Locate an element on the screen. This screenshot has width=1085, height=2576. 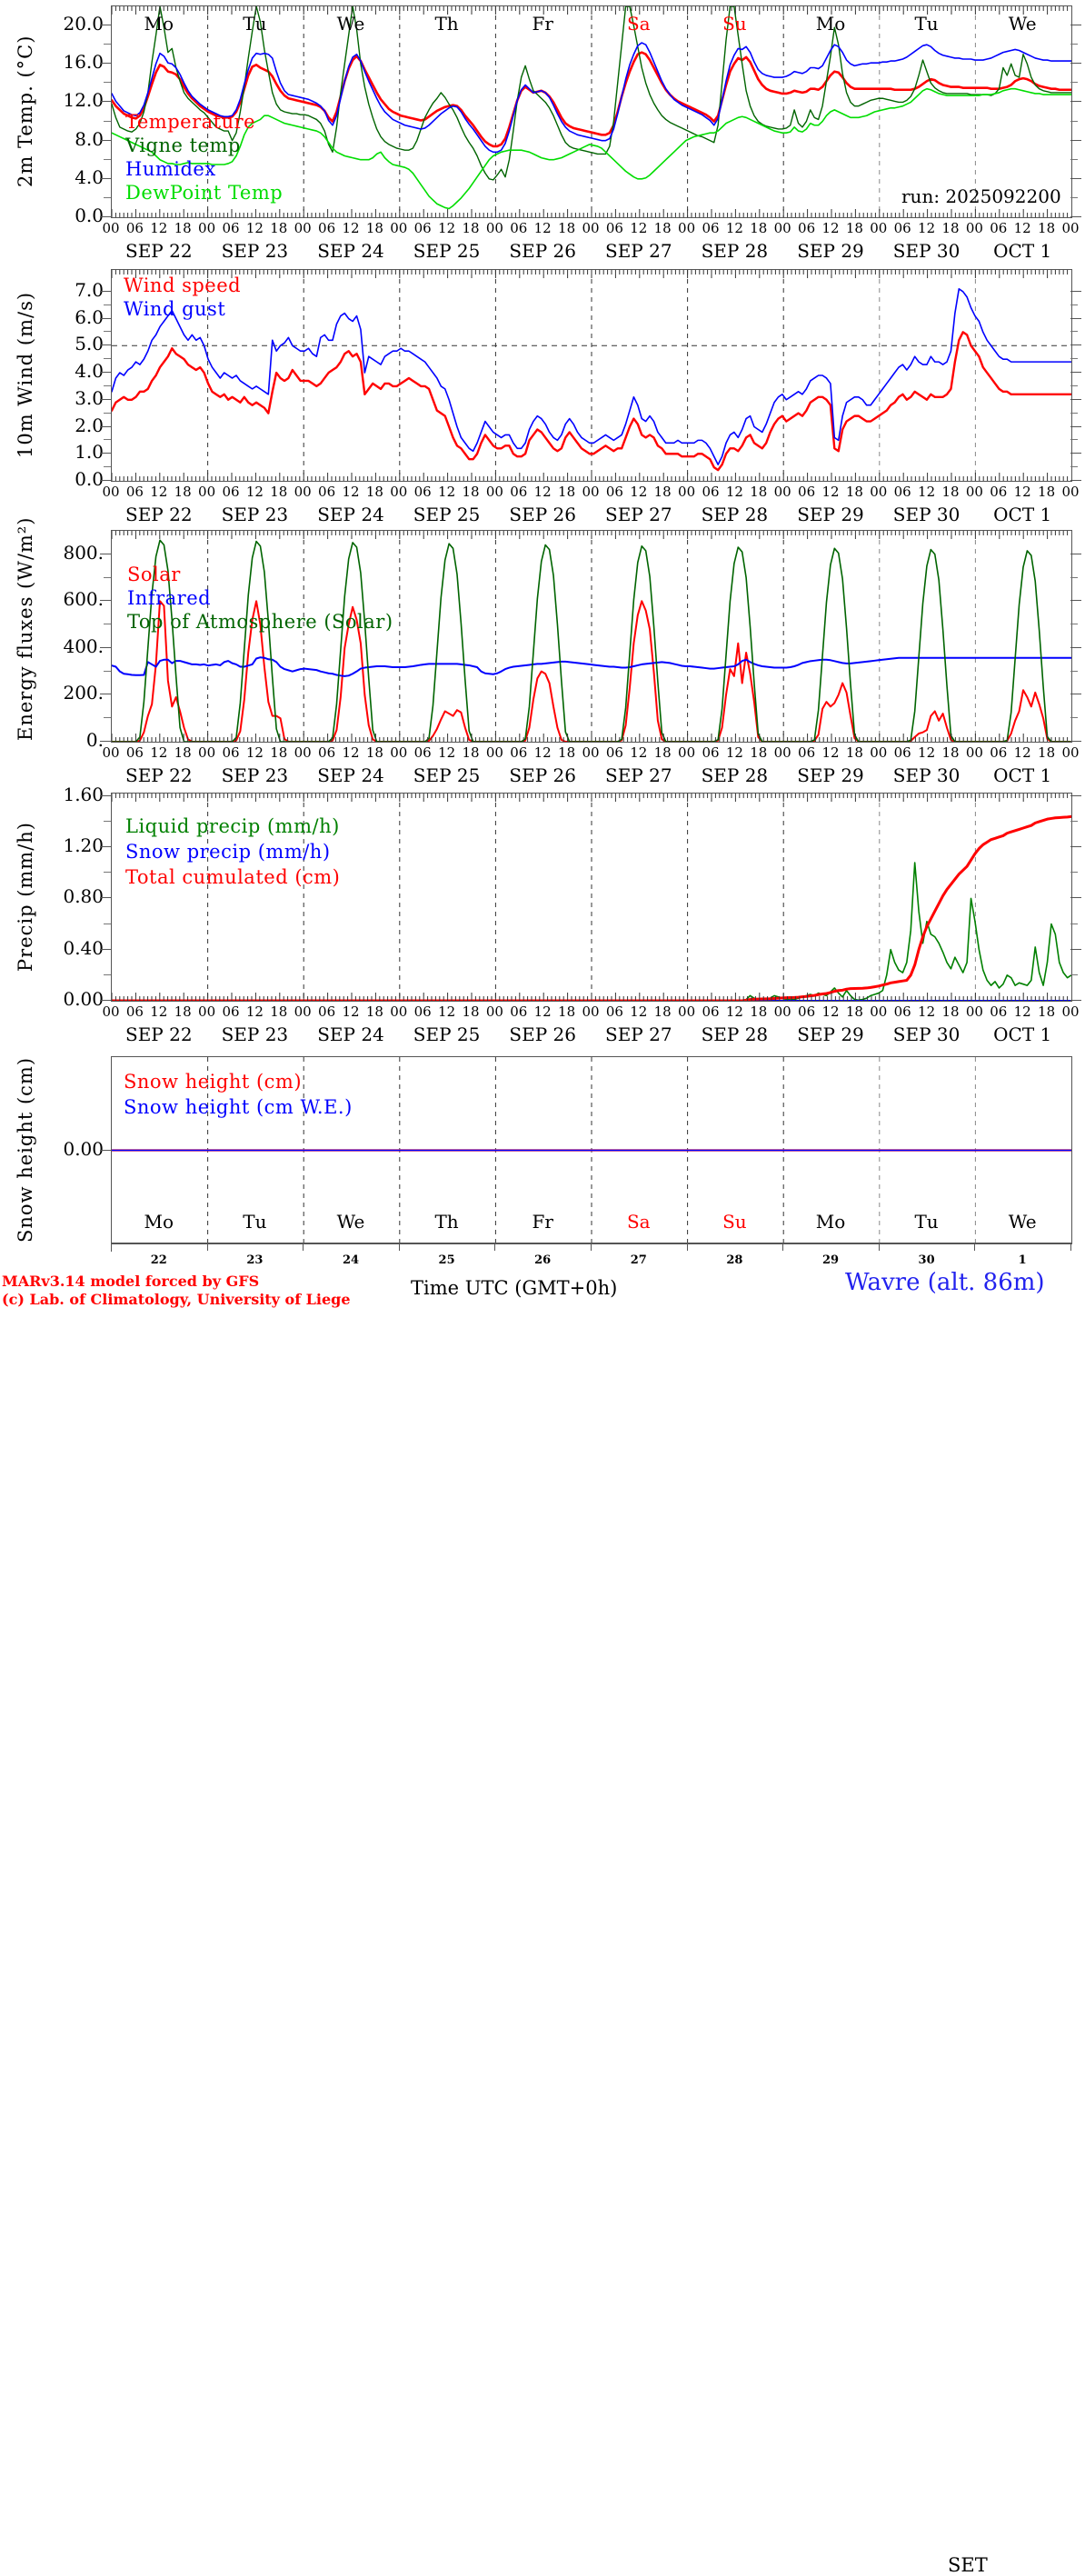
time-axis-label-overlap: SET is located at coordinates (968, 2565).